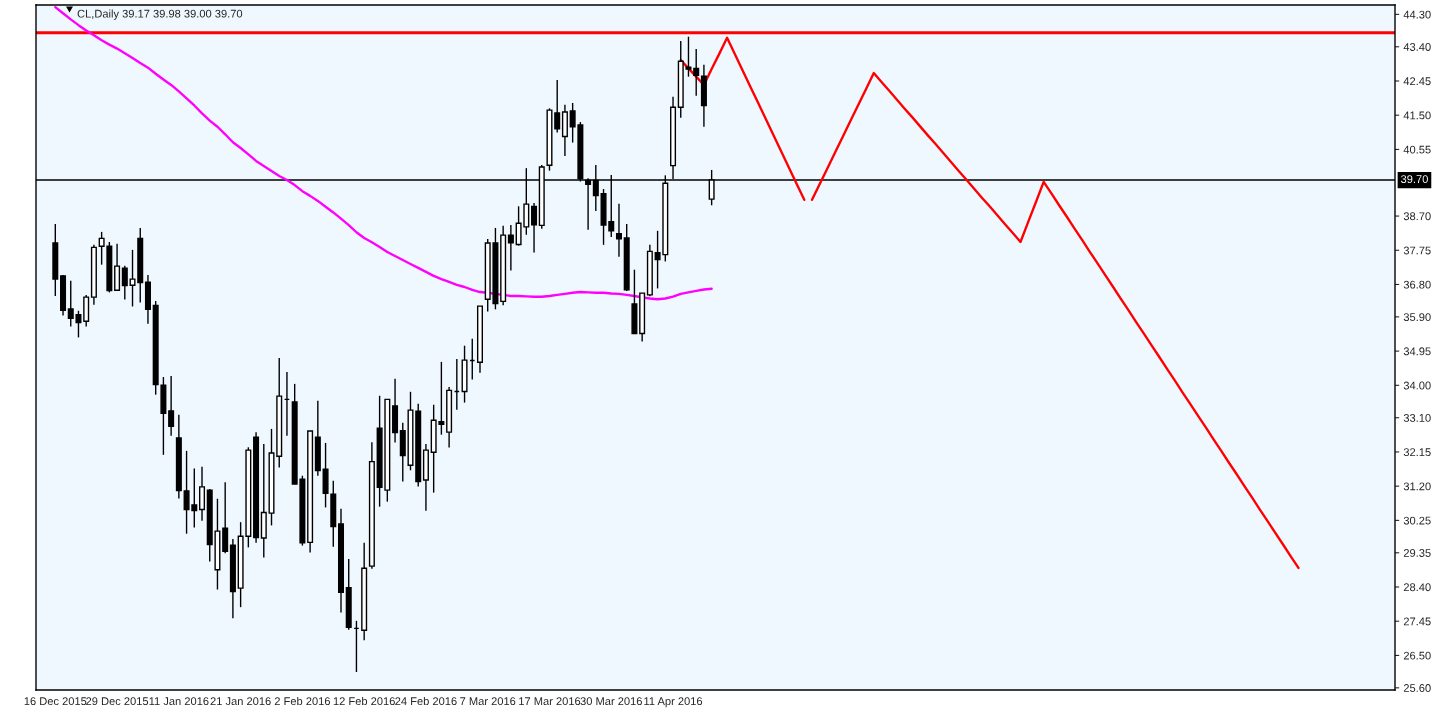 The image size is (1436, 713). I want to click on y-tick-label: 42.45, so click(1417, 81).